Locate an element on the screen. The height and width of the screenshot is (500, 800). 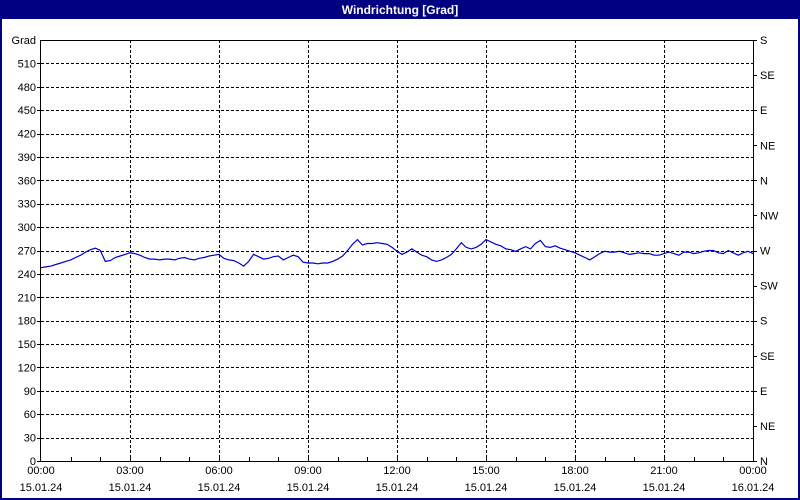
y-axis-unit-label: Grad is located at coordinates (24, 41).